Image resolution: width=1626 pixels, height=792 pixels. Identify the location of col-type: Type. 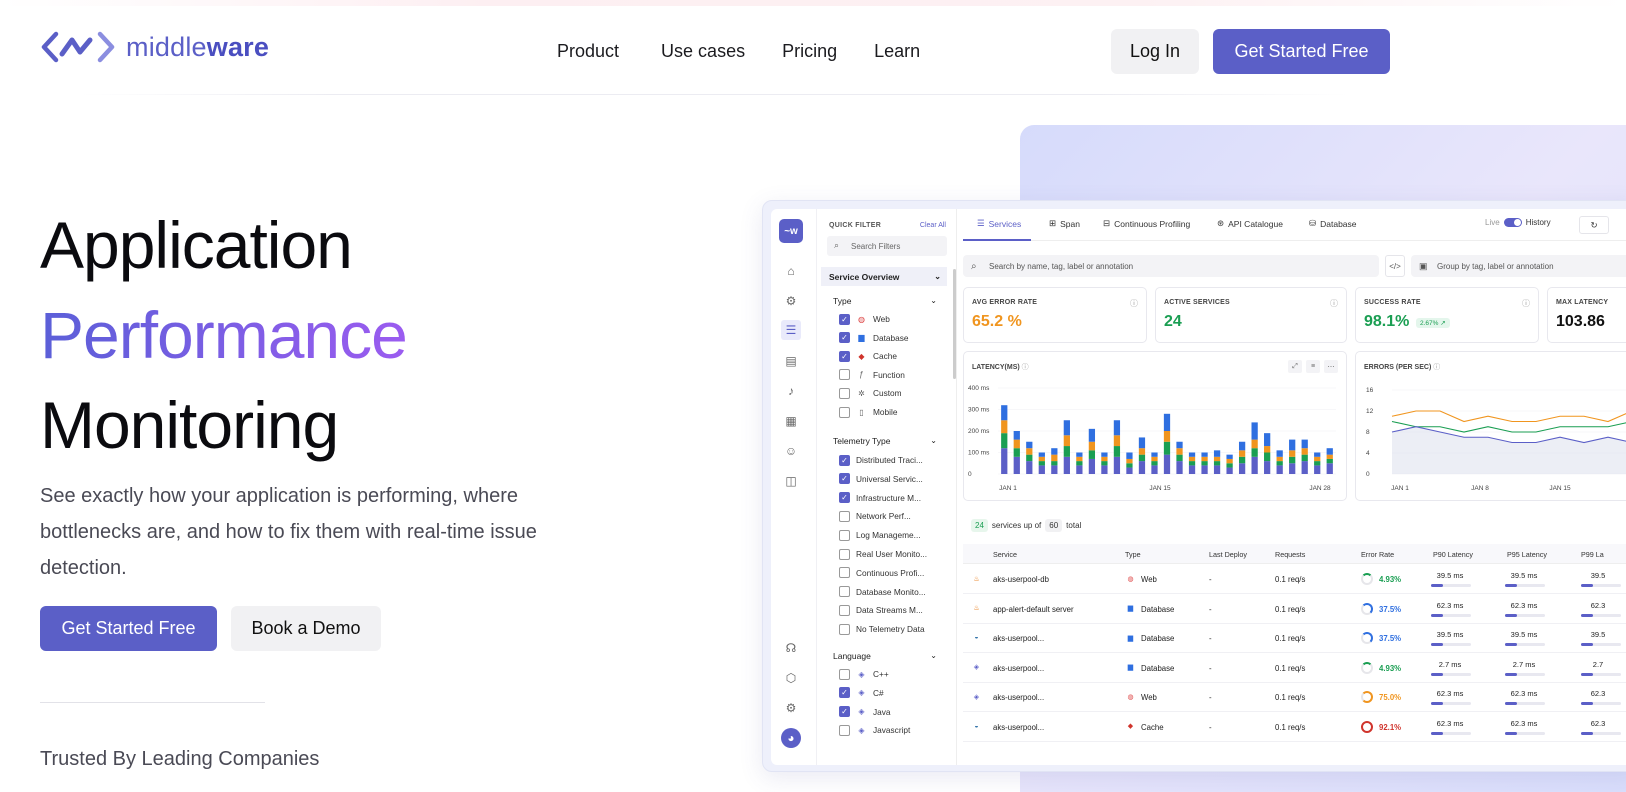
(1133, 554).